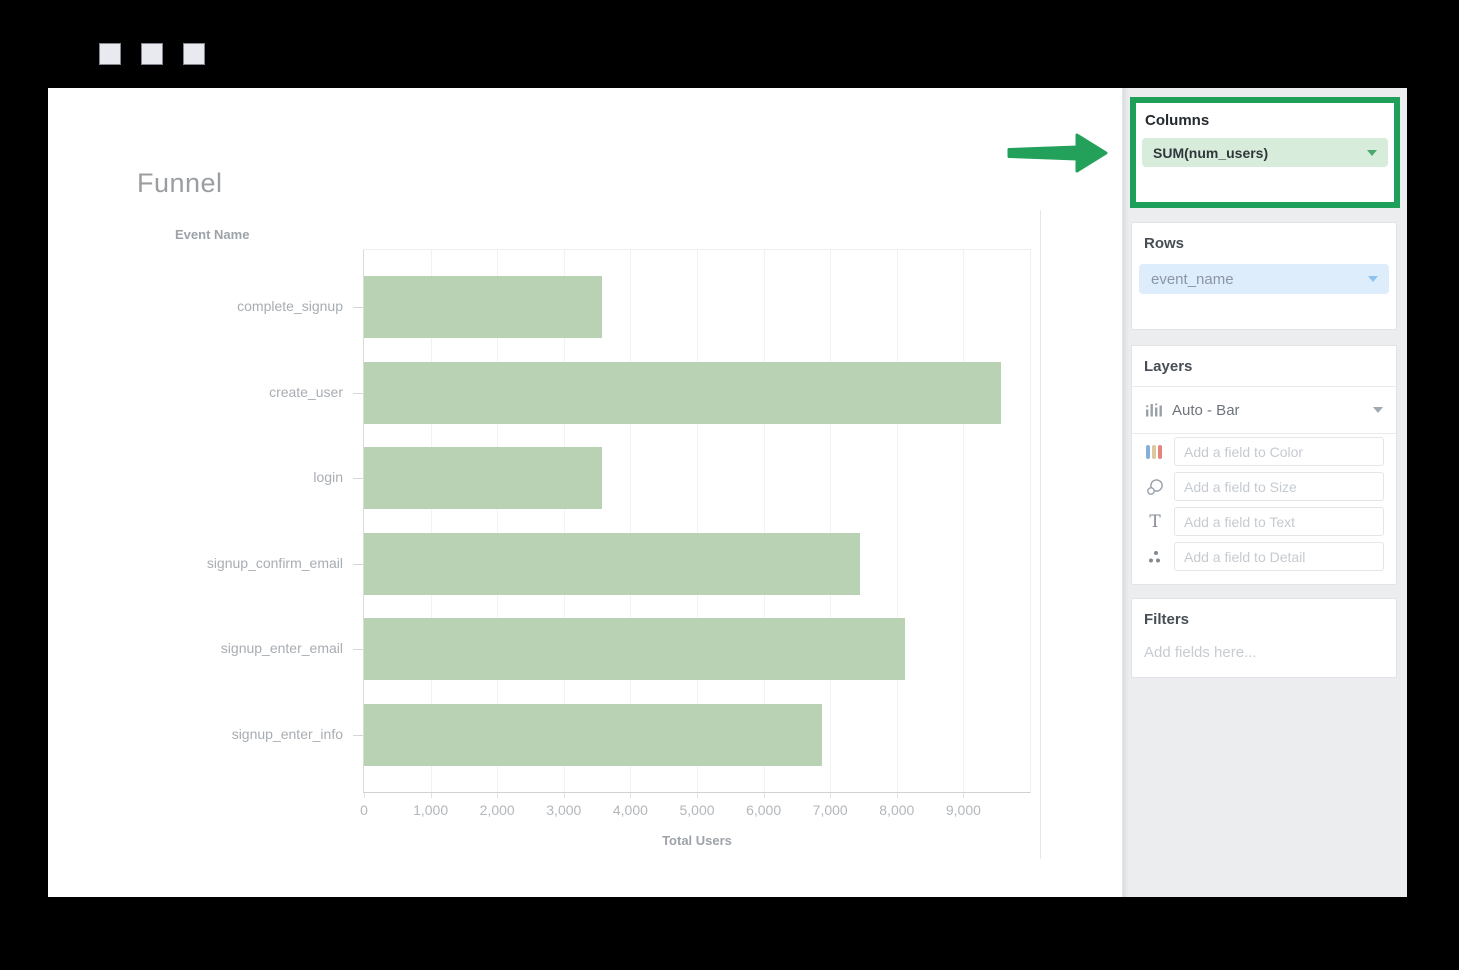 The width and height of the screenshot is (1459, 970). Describe the element at coordinates (634, 649) in the screenshot. I see `bar-signup_enter_email` at that location.